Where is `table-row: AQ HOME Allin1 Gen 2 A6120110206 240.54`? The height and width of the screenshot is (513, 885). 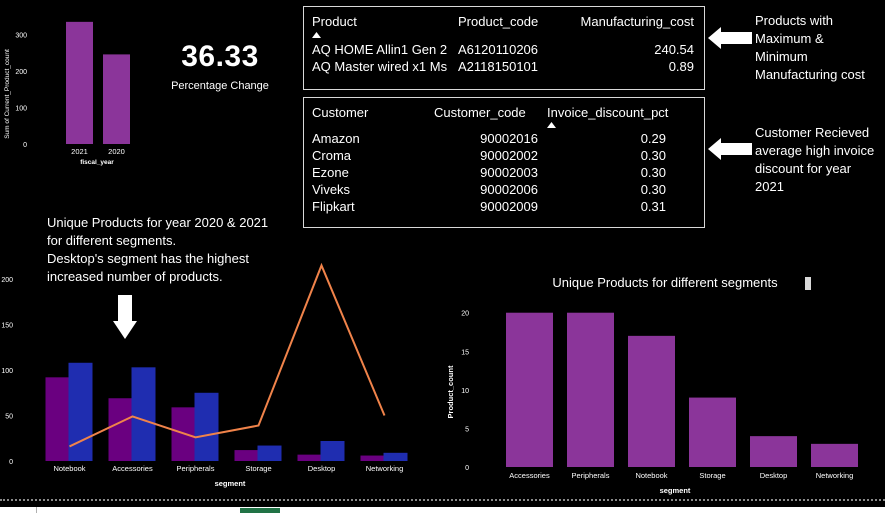 table-row: AQ HOME Allin1 Gen 2 A6120110206 240.54 is located at coordinates (504, 49).